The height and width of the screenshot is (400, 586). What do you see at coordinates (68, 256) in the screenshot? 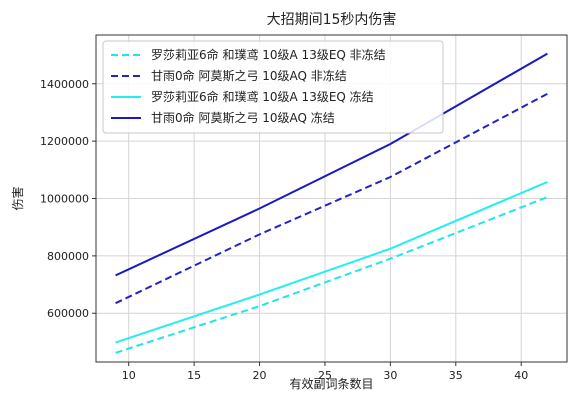
I see `y-tick-label: 800000` at bounding box center [68, 256].